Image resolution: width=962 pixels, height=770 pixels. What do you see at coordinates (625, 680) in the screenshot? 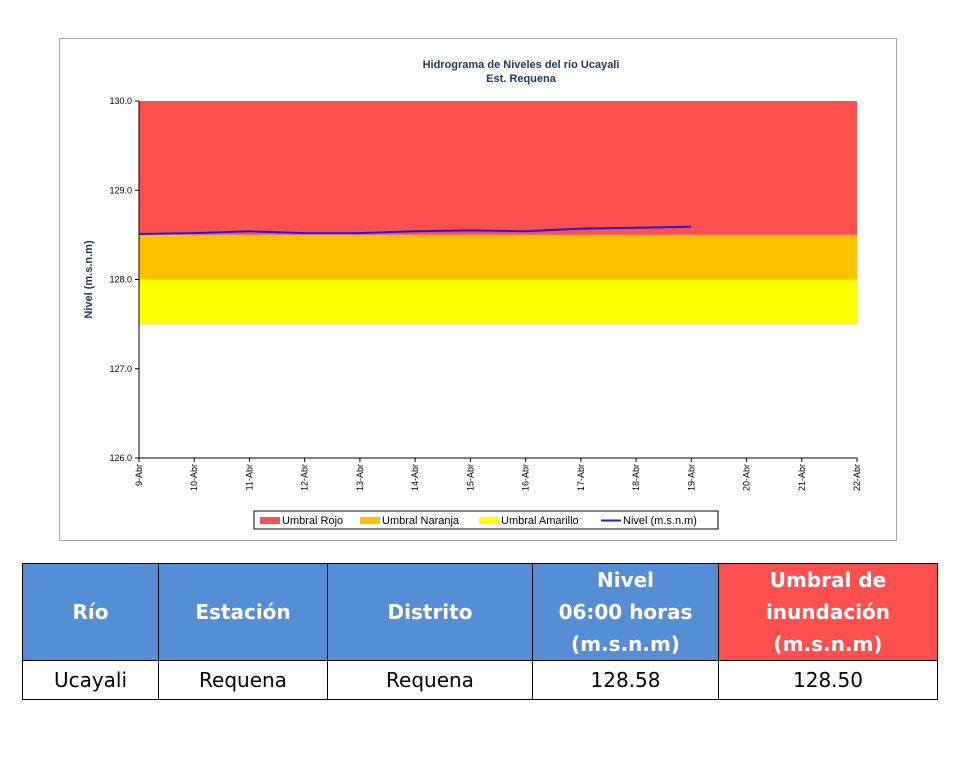
I see `cell-nivel: 128.58` at bounding box center [625, 680].